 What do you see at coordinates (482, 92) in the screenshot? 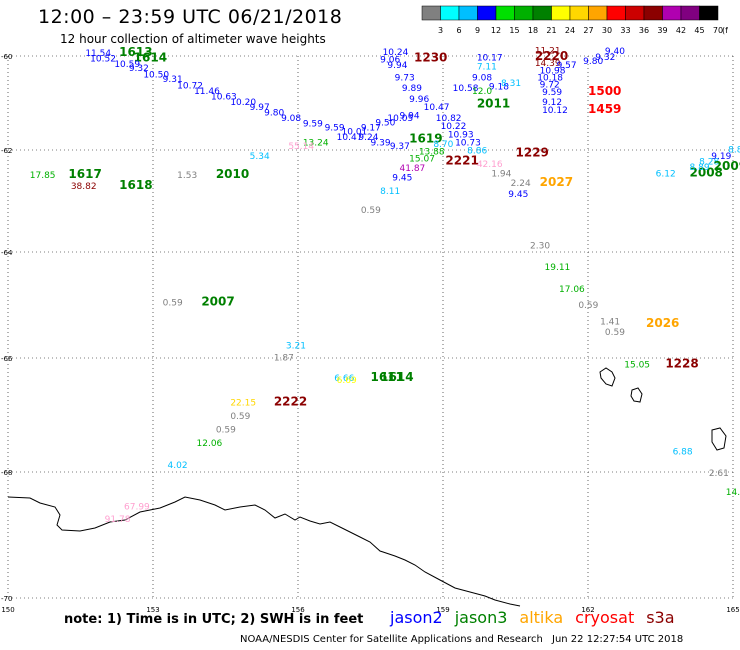
I see `wave-height-value: 12.0` at bounding box center [482, 92].